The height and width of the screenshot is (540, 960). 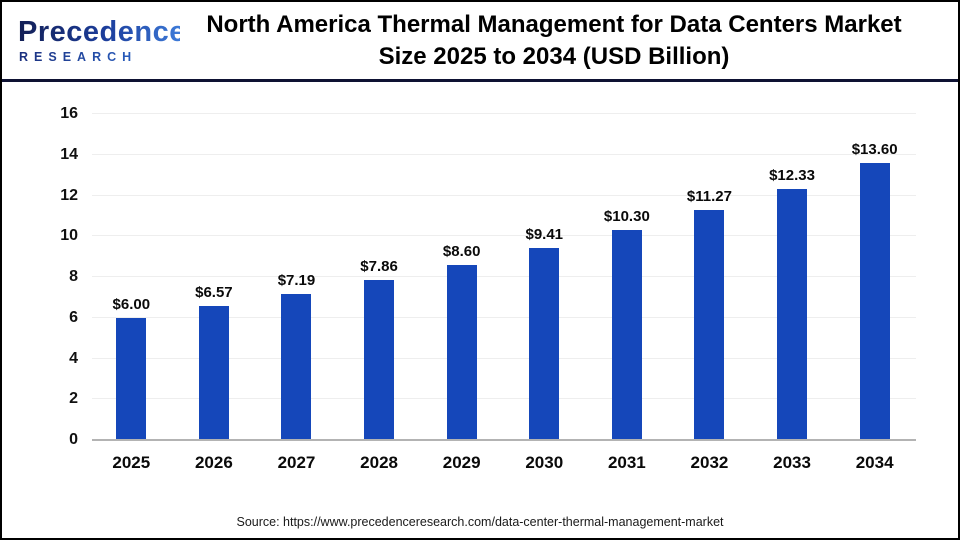 I want to click on bar-value-label: $10.30, so click(x=626, y=217).